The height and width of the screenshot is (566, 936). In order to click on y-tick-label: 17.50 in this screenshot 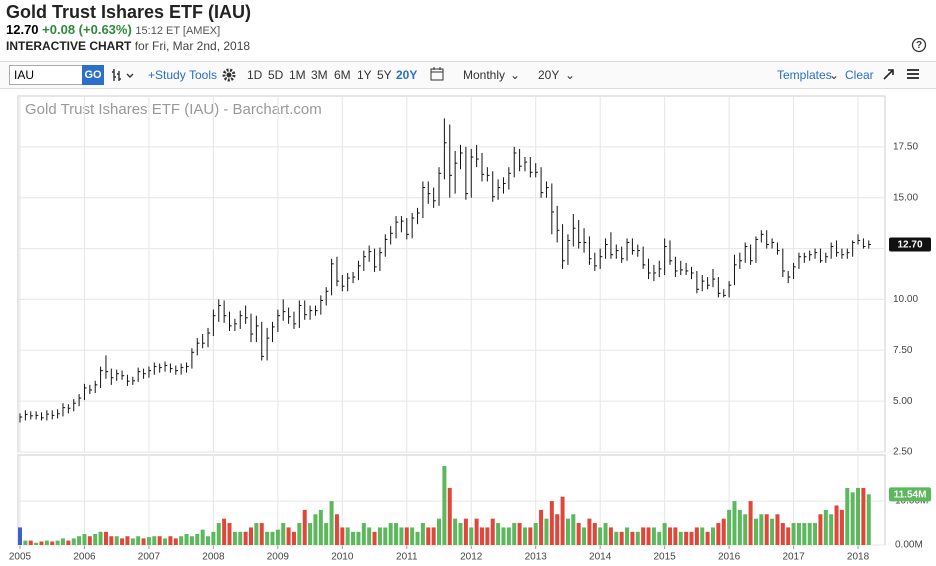, I will do `click(905, 146)`.